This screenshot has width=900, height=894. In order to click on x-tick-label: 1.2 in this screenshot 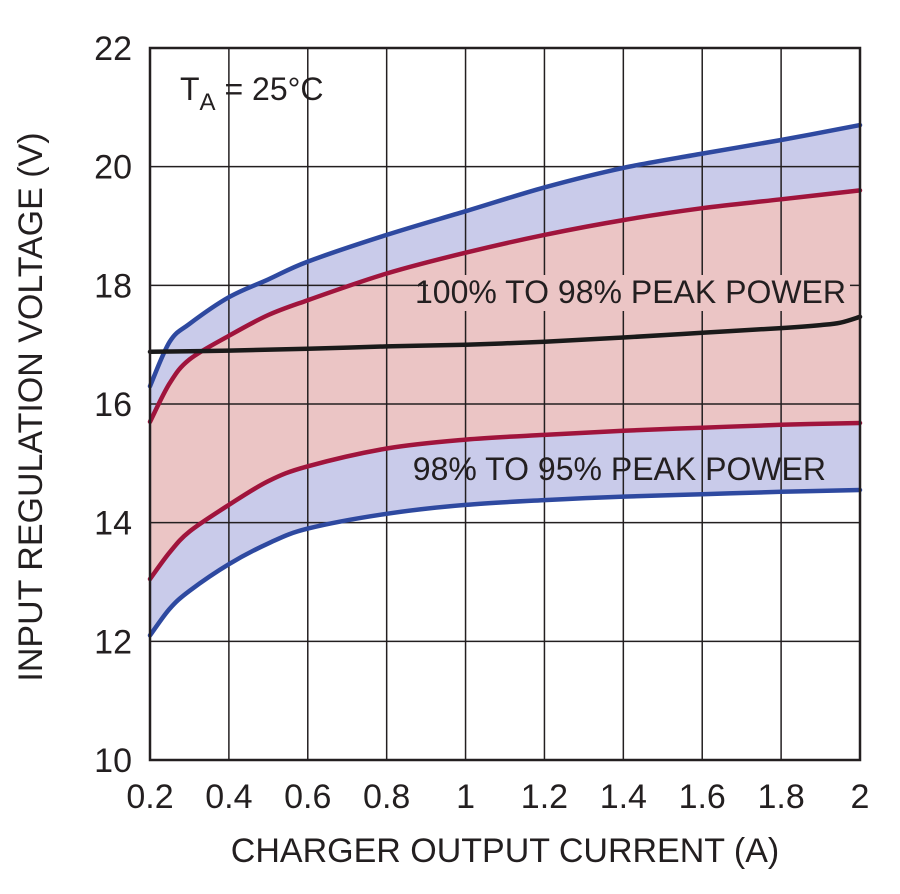, I will do `click(544, 797)`.